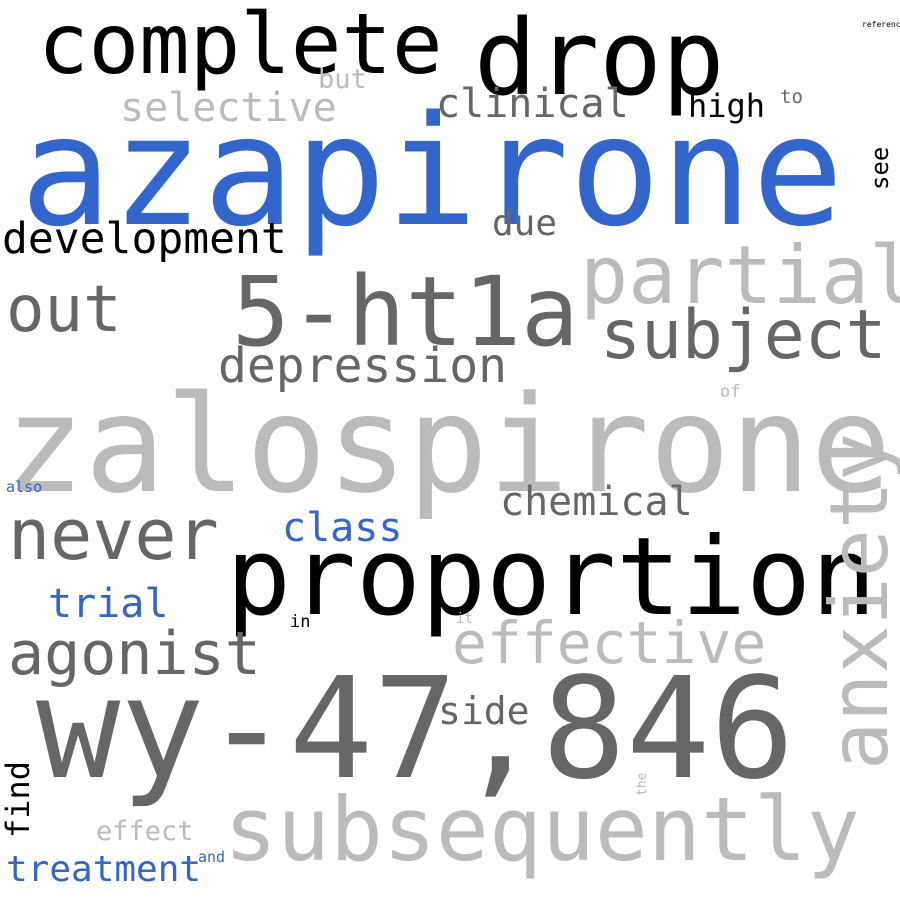 The width and height of the screenshot is (900, 900). Describe the element at coordinates (145, 831) in the screenshot. I see `word-effect: effect` at that location.